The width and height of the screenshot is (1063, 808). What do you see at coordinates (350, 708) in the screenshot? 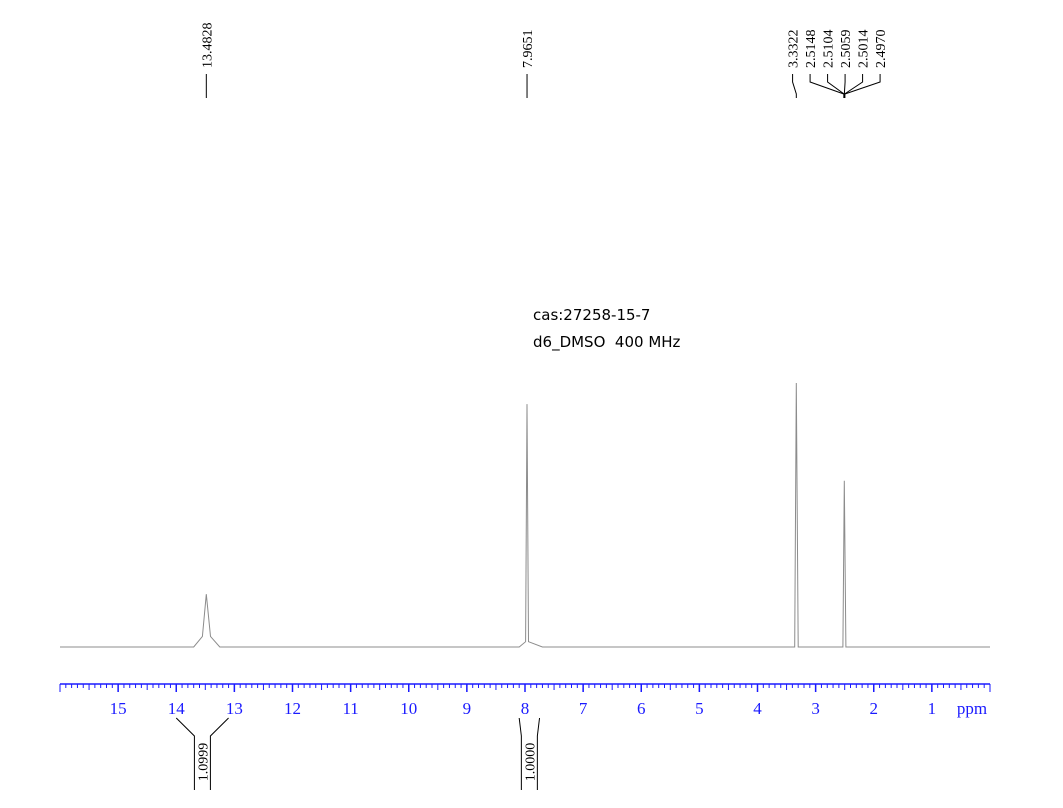
I see `x-tick-label: 11` at bounding box center [350, 708].